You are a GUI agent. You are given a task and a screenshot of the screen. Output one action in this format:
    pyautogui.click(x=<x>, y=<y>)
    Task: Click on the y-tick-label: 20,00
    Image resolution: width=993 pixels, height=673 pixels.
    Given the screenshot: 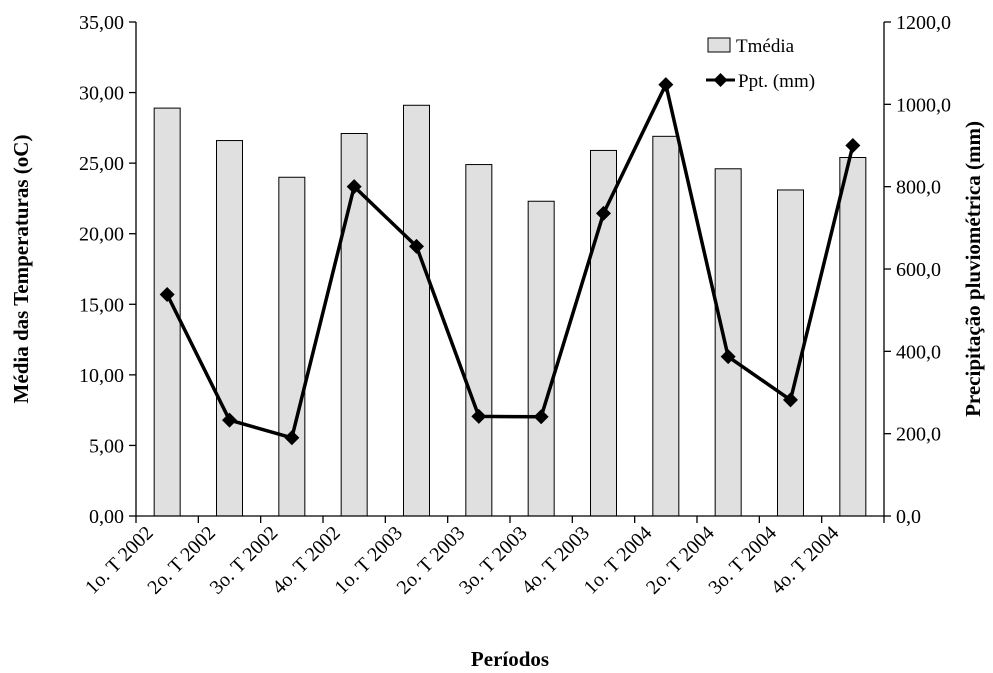 What is the action you would take?
    pyautogui.click(x=101, y=235)
    